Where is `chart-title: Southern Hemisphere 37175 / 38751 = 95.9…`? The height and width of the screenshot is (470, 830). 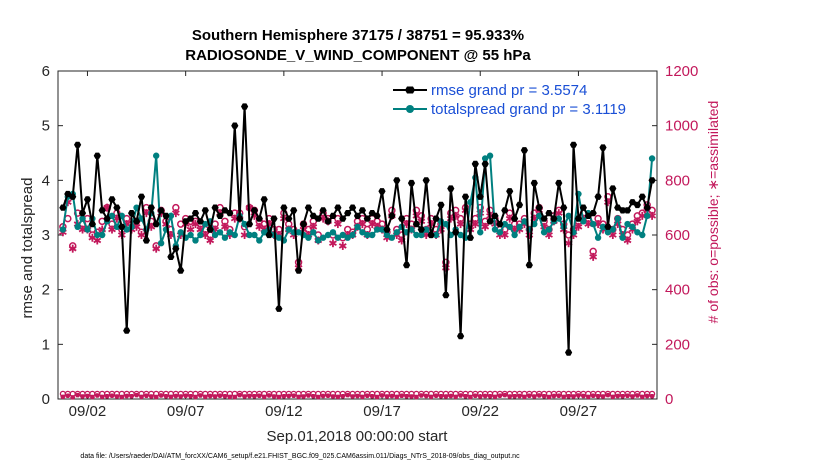
chart-title: Southern Hemisphere 37175 / 38751 = 95.9… is located at coordinates (358, 35).